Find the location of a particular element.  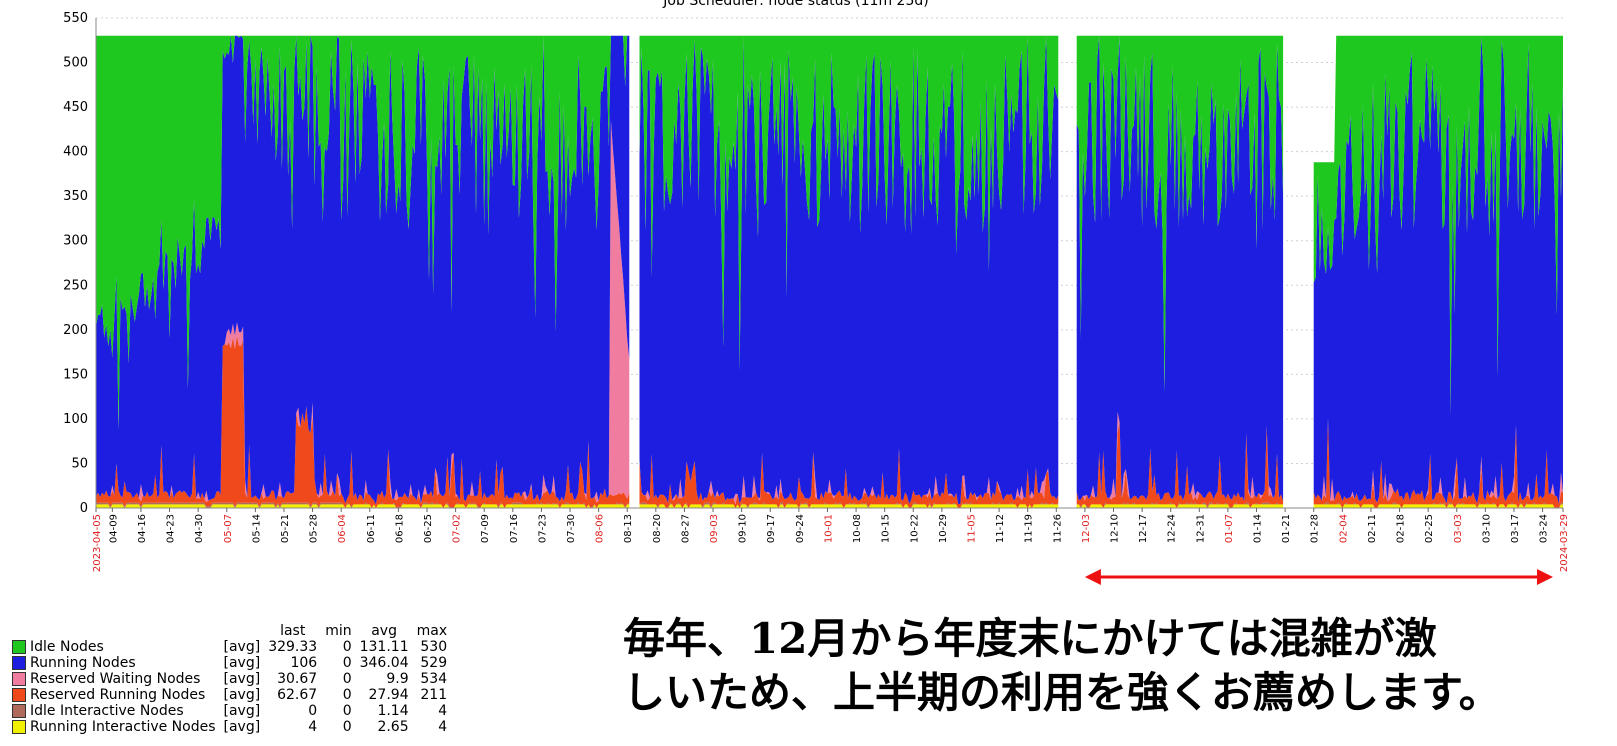

x-tick-label: 02-18 is located at coordinates (1401, 528).